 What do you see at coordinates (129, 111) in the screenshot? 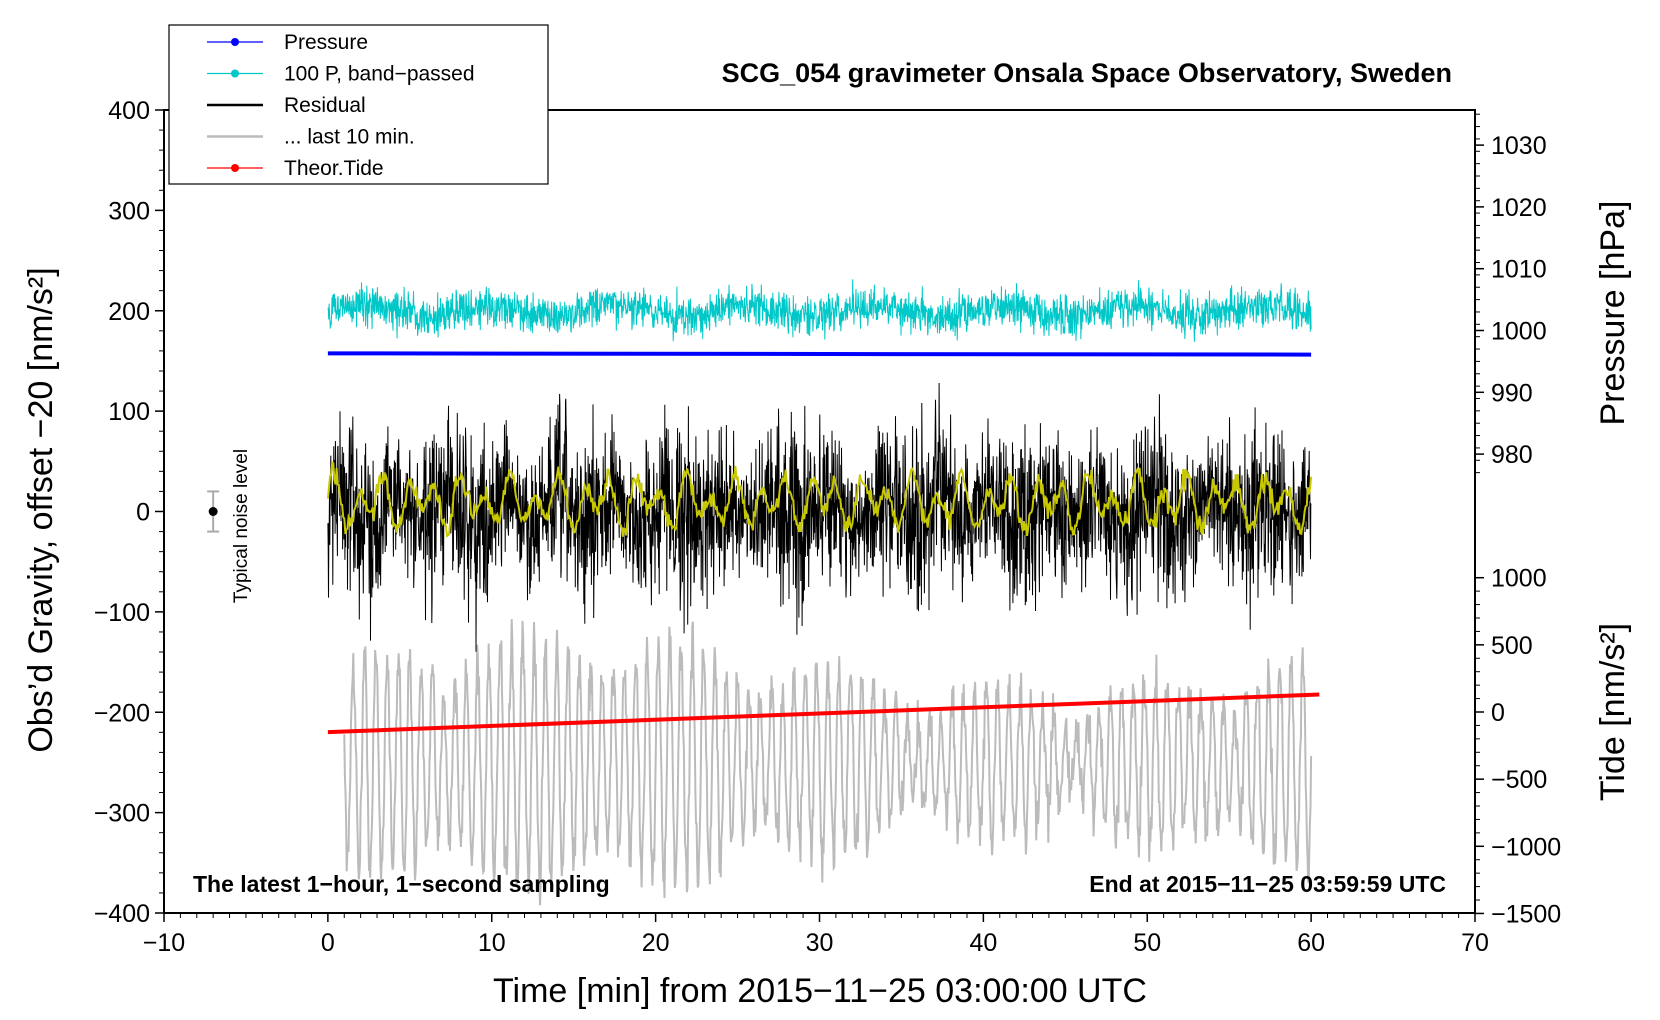
I see `y-left-tick-label: 400` at bounding box center [129, 111].